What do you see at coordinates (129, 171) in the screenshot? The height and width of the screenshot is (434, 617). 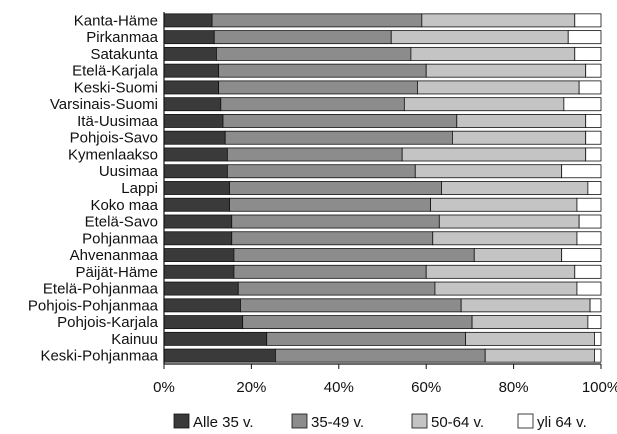 I see `category-label-uusimaa: Uusimaa` at bounding box center [129, 171].